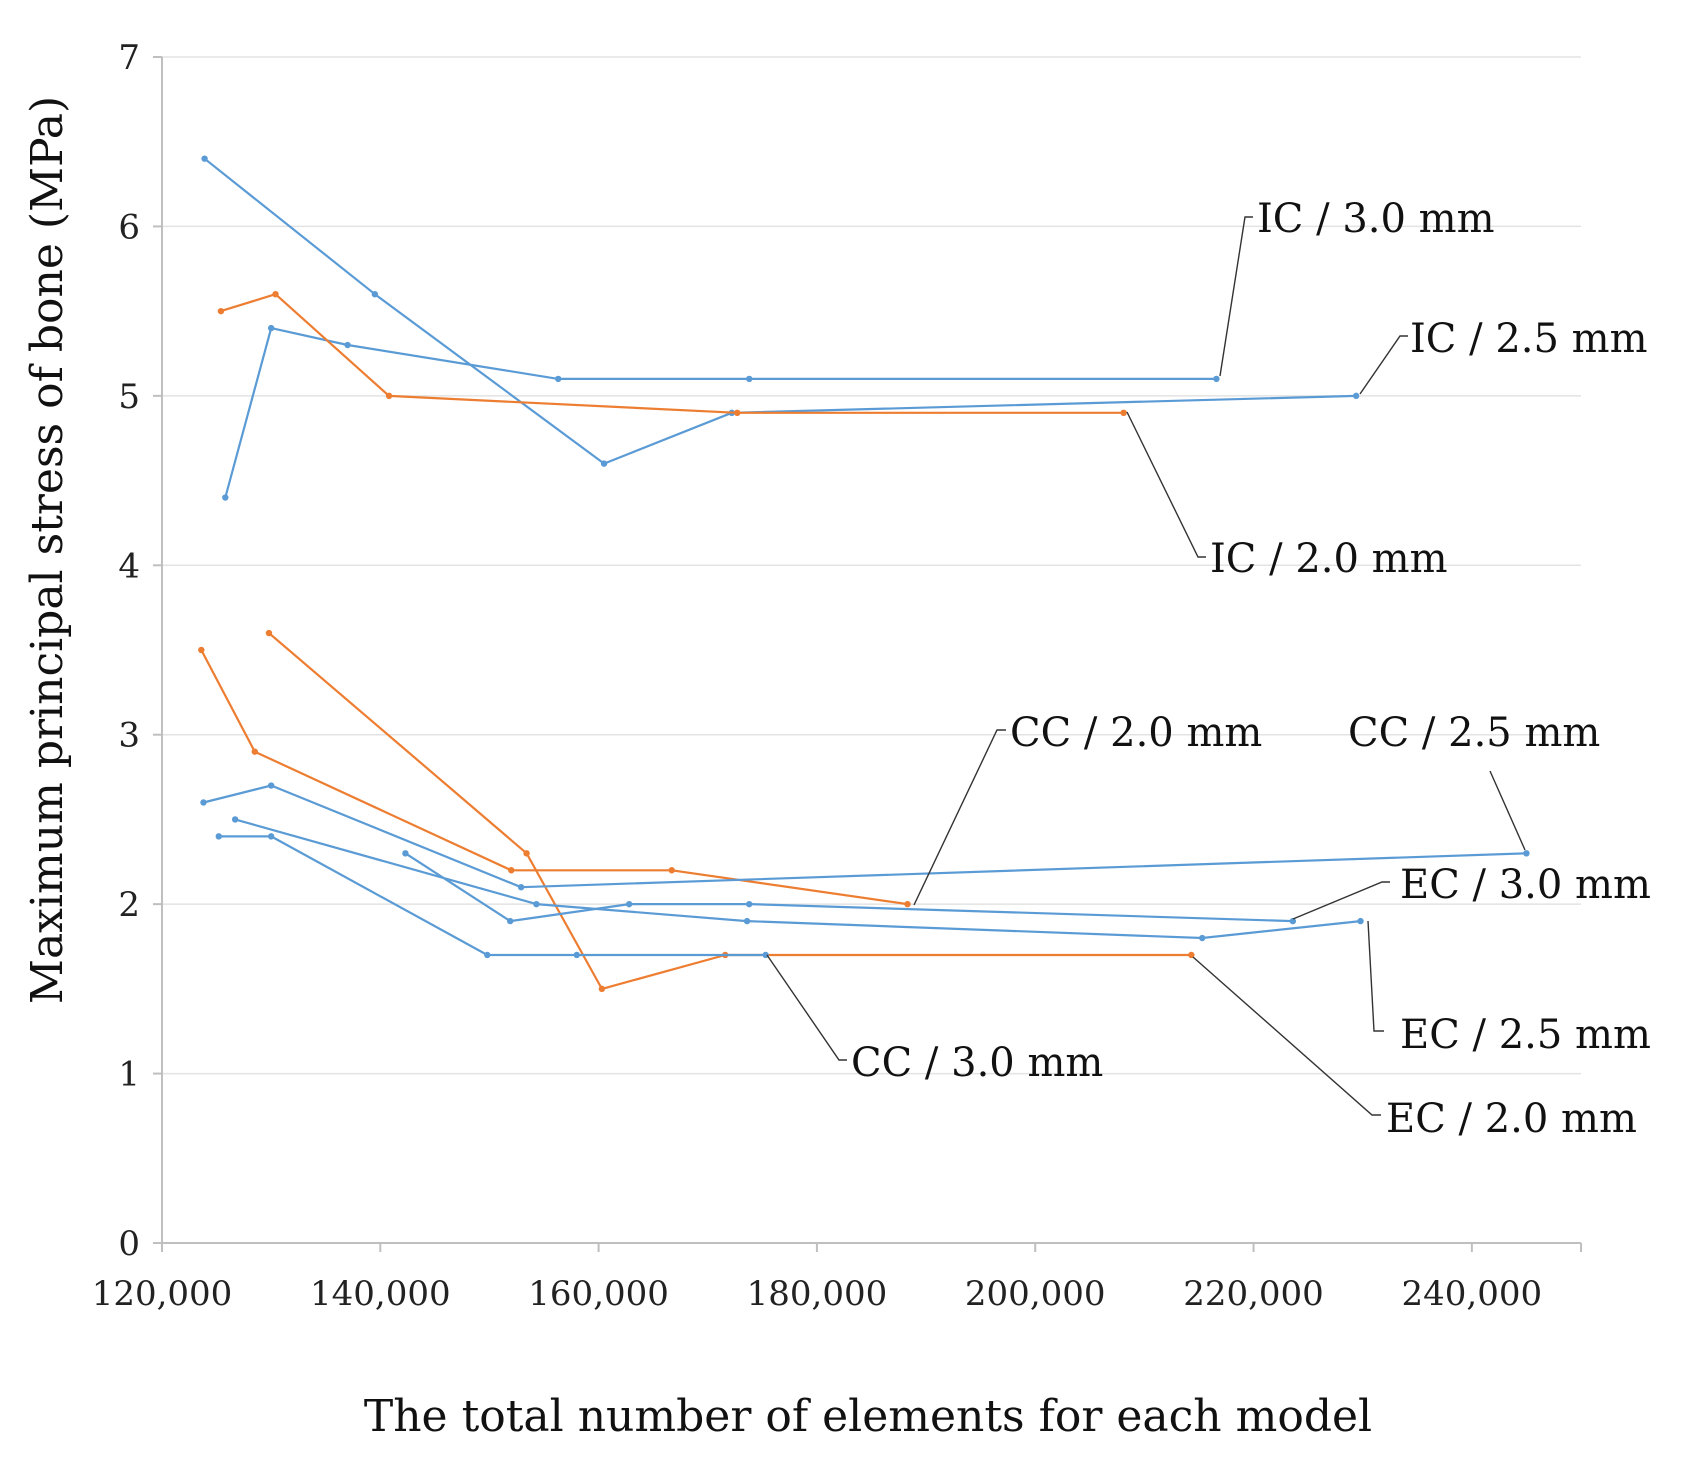  I want to click on annotation-cc-3-0-mm: CC / 3.0 mm, so click(977, 1063).